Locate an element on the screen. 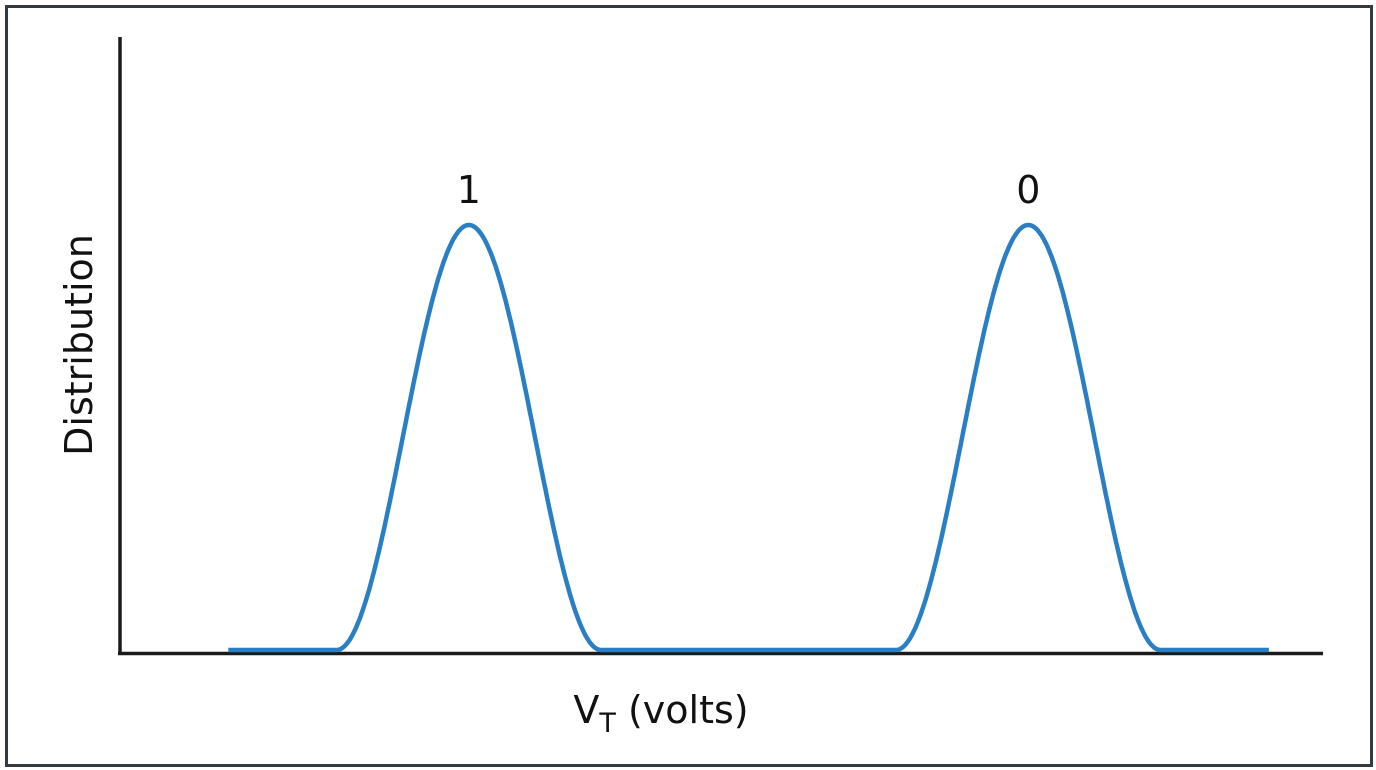 This screenshot has height=770, width=1376. x-axis-label-subscript: T is located at coordinates (607, 723).